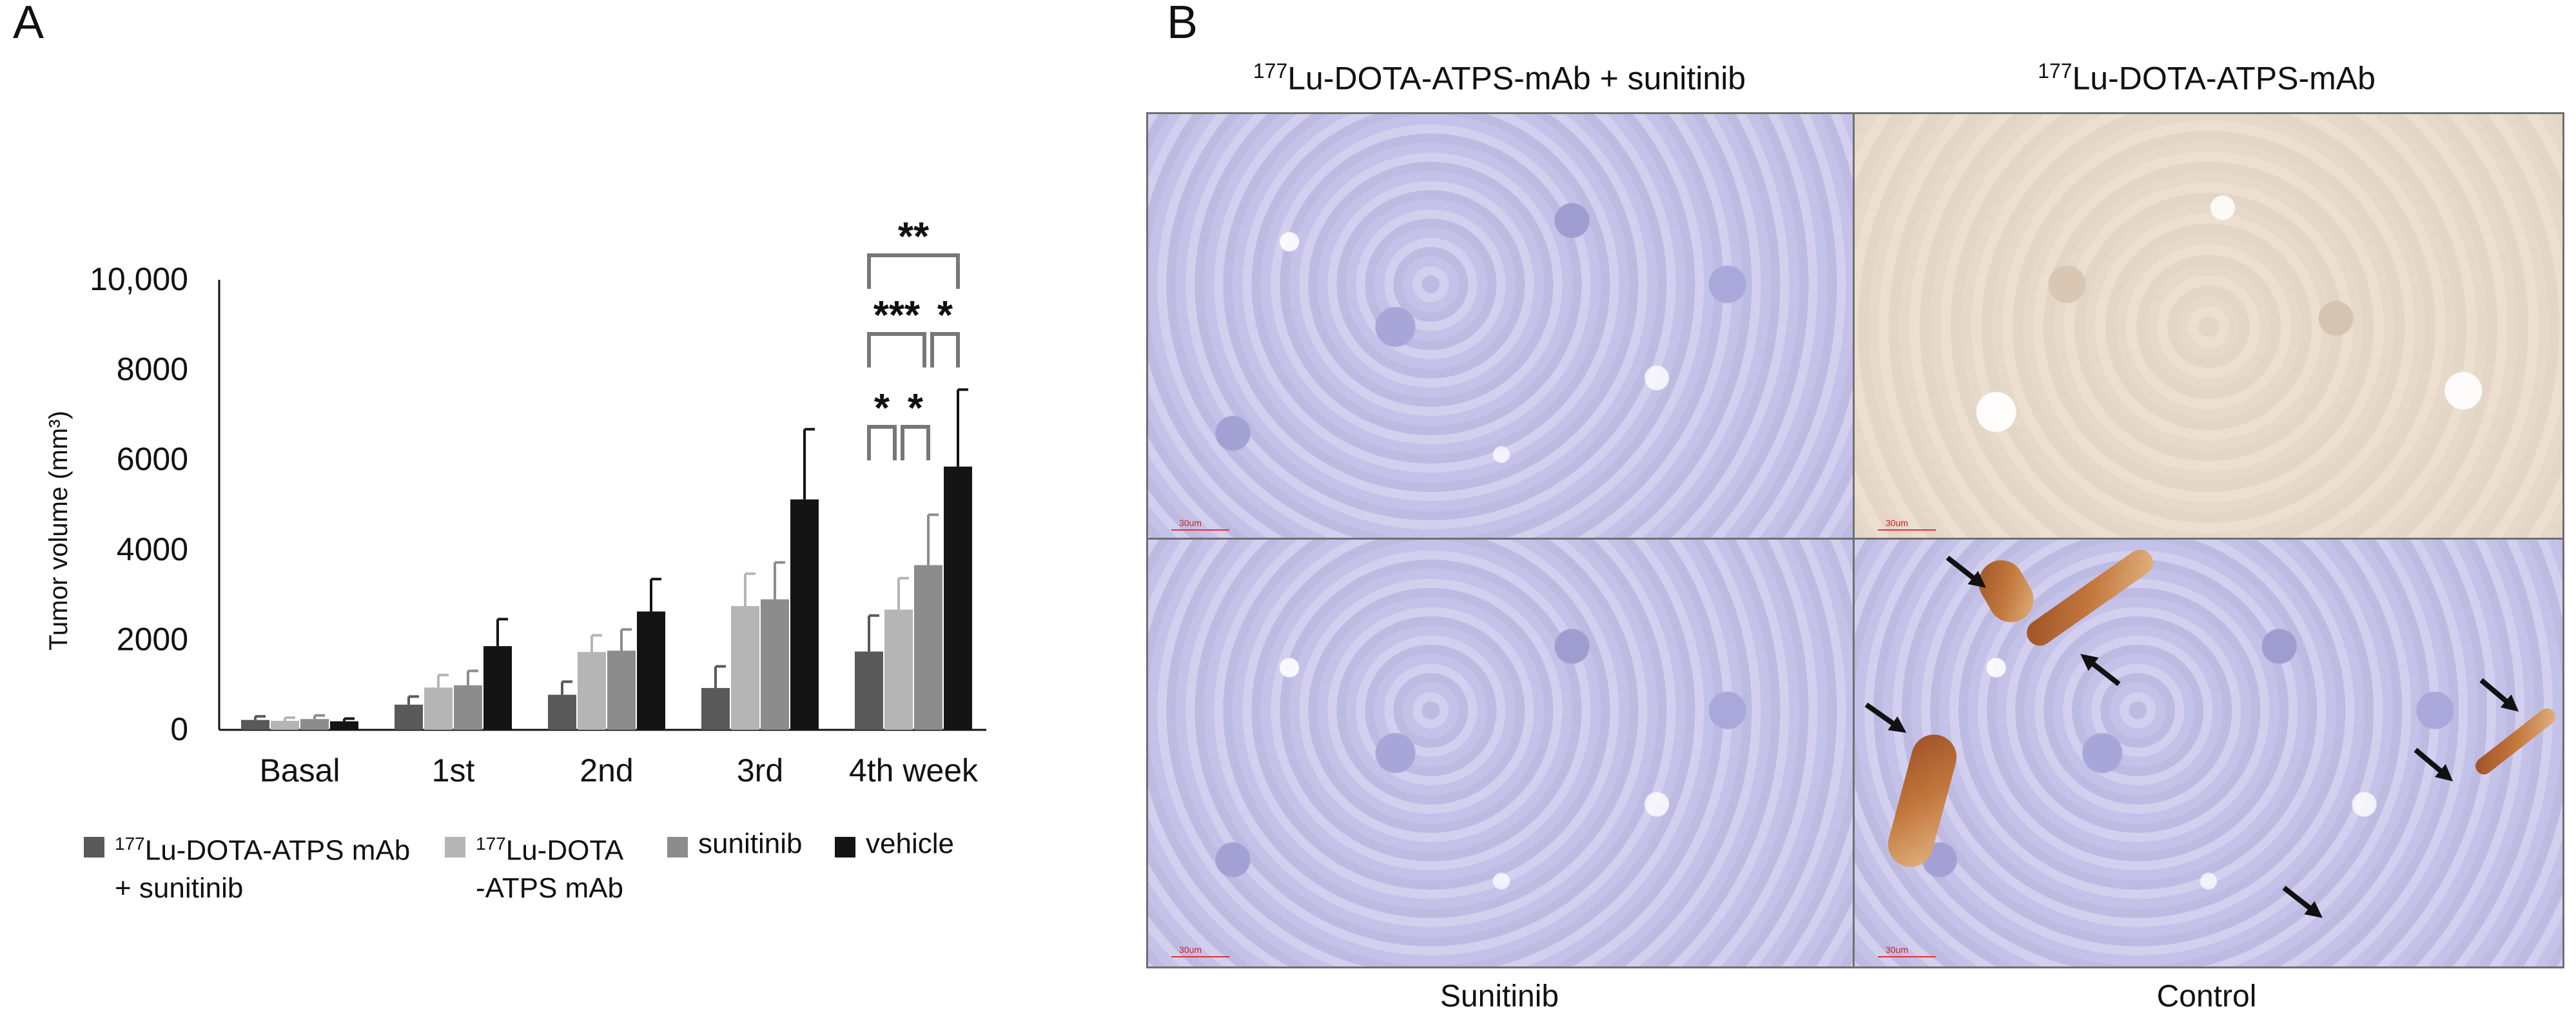 The height and width of the screenshot is (1029, 2576). I want to click on x-tick-label: Basal, so click(299, 770).